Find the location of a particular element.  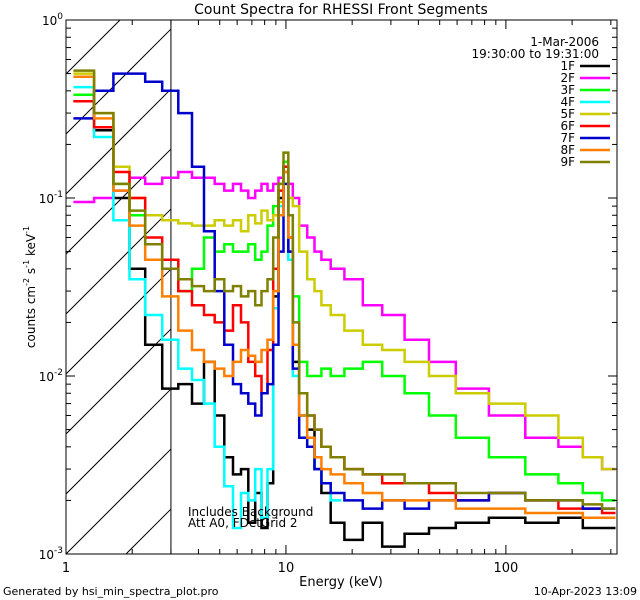

legend-label: 4F is located at coordinates (567, 102).